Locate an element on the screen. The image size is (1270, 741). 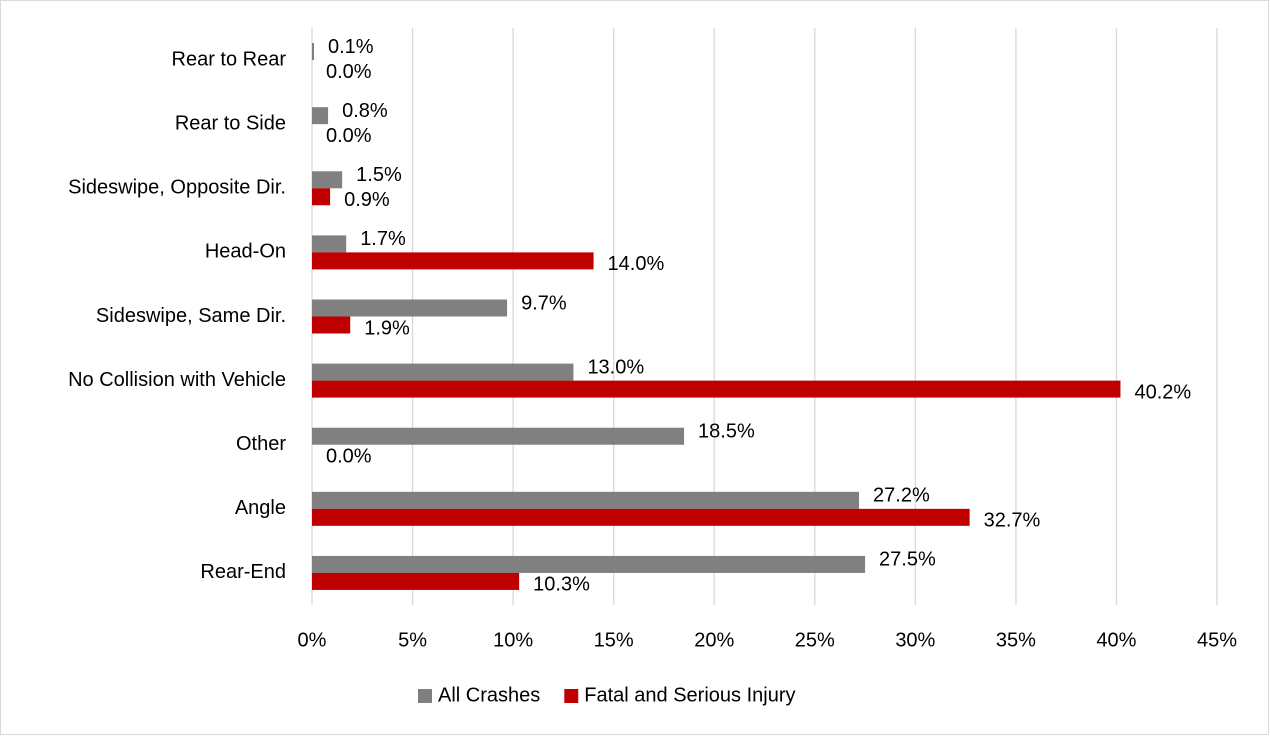
data-label: 14.0% is located at coordinates (636, 264).